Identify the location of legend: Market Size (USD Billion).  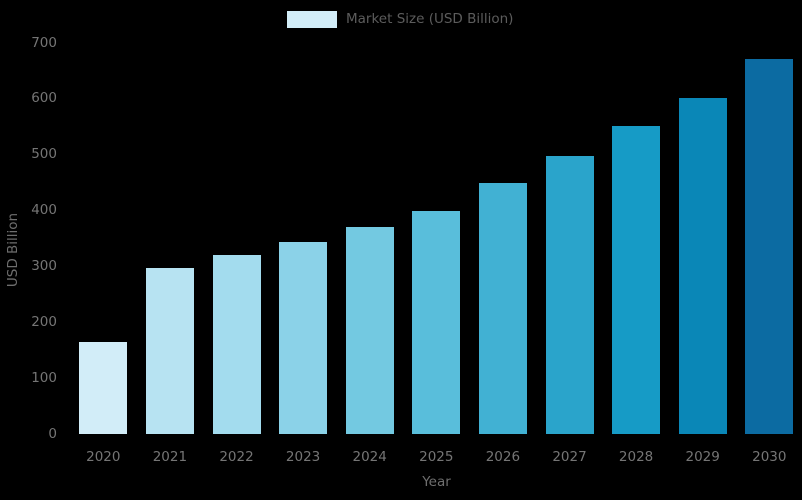
(400, 19).